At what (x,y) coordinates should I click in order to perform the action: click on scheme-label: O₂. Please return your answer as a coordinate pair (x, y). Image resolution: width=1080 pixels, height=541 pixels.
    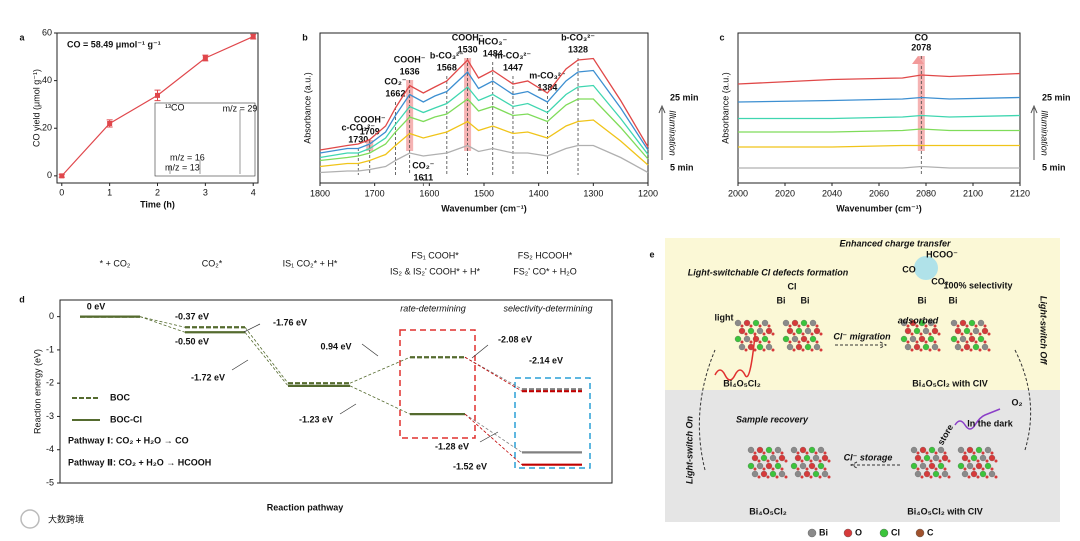
    Looking at the image, I should click on (1017, 402).